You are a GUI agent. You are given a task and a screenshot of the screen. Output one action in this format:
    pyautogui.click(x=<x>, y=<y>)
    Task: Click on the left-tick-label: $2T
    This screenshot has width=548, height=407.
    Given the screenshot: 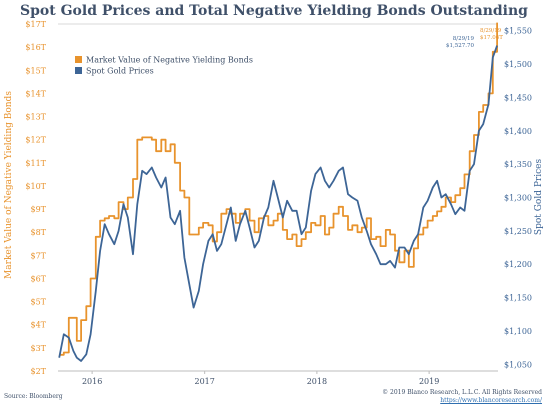 What is the action you would take?
    pyautogui.click(x=38, y=371)
    